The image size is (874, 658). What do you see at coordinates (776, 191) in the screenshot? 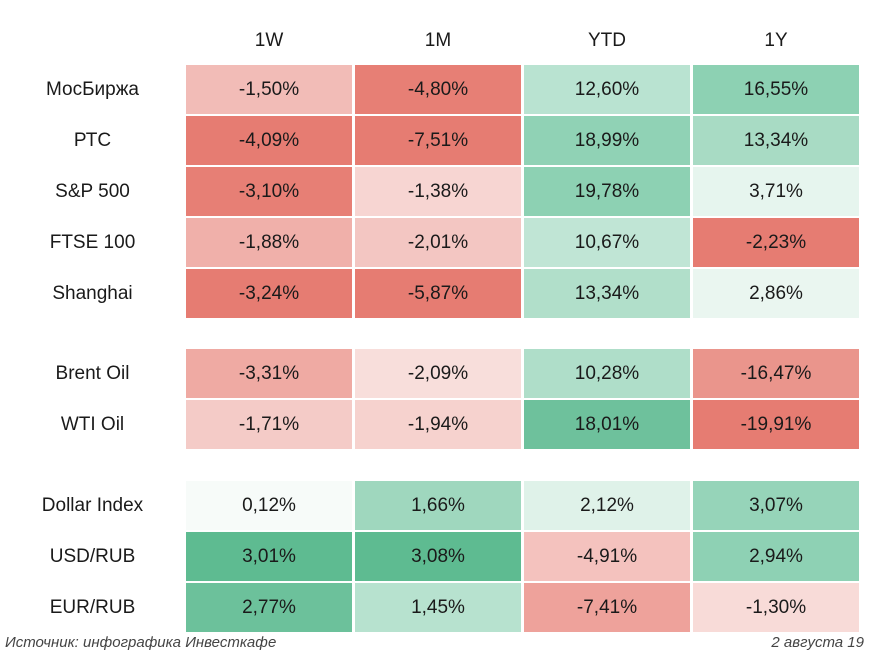
I see `value-cell: 3,71%` at bounding box center [776, 191].